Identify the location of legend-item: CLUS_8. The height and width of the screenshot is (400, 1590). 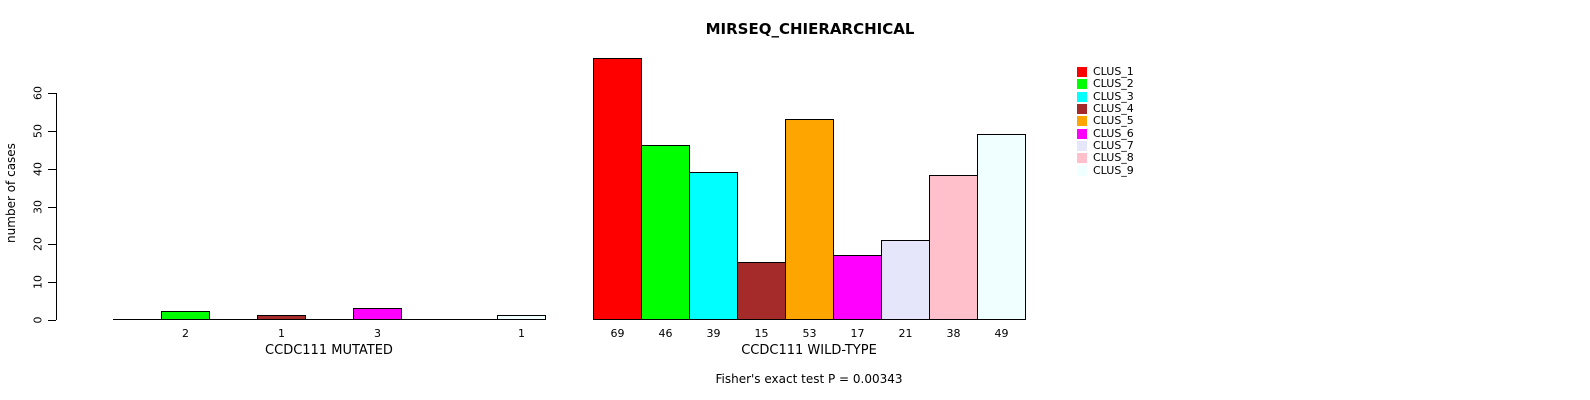
(1105, 158).